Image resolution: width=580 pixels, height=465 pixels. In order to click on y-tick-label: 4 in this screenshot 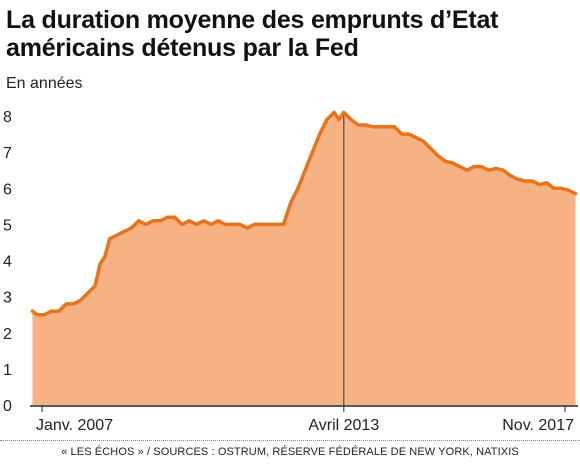, I will do `click(7, 262)`.